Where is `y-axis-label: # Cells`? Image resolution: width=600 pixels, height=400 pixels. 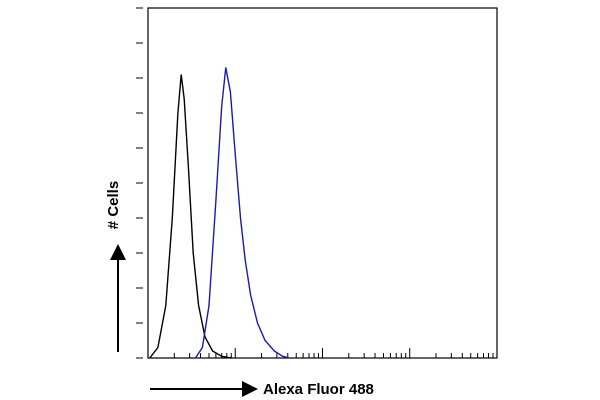 y-axis-label: # Cells is located at coordinates (113, 205).